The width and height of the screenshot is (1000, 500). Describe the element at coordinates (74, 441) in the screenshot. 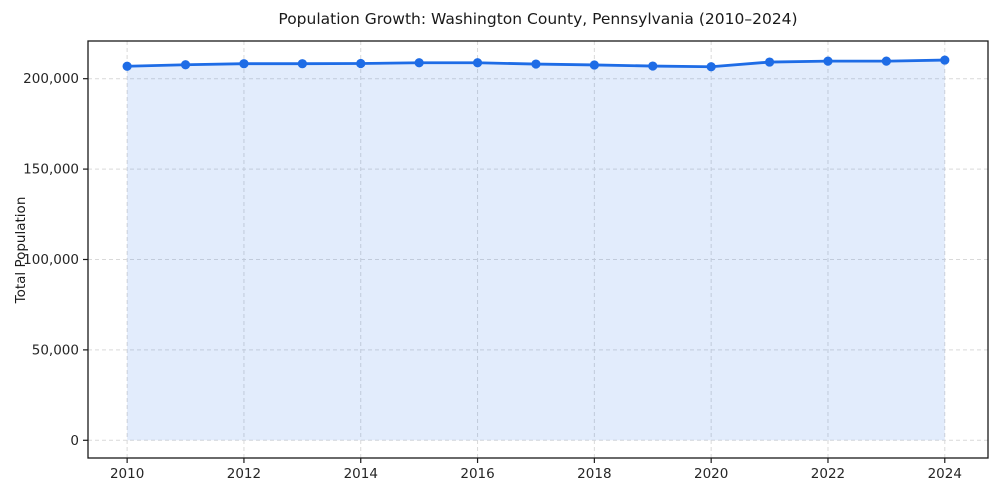

I see `y-tick-label: 0` at that location.